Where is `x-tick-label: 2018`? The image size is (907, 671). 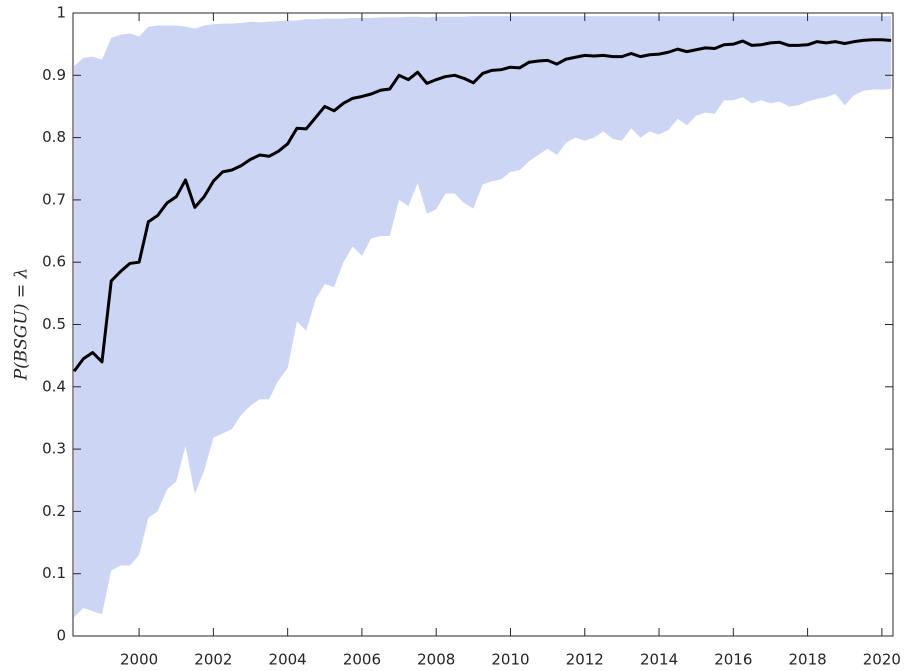
x-tick-label: 2018 is located at coordinates (807, 660).